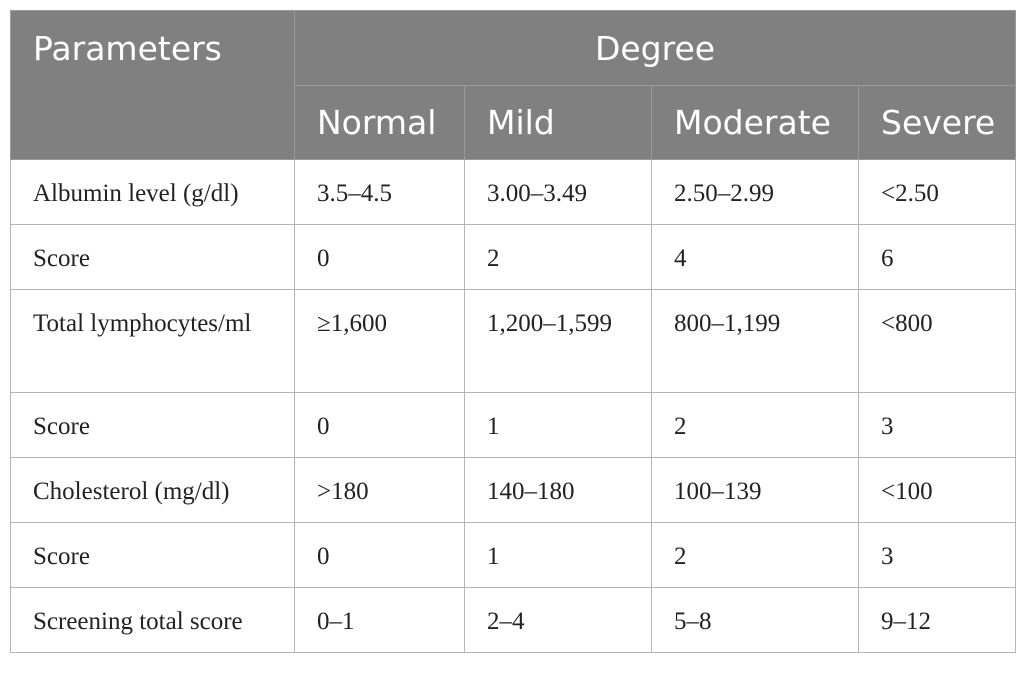  I want to click on header-row-levels: Normal Mild Moderate Severe, so click(514, 122).